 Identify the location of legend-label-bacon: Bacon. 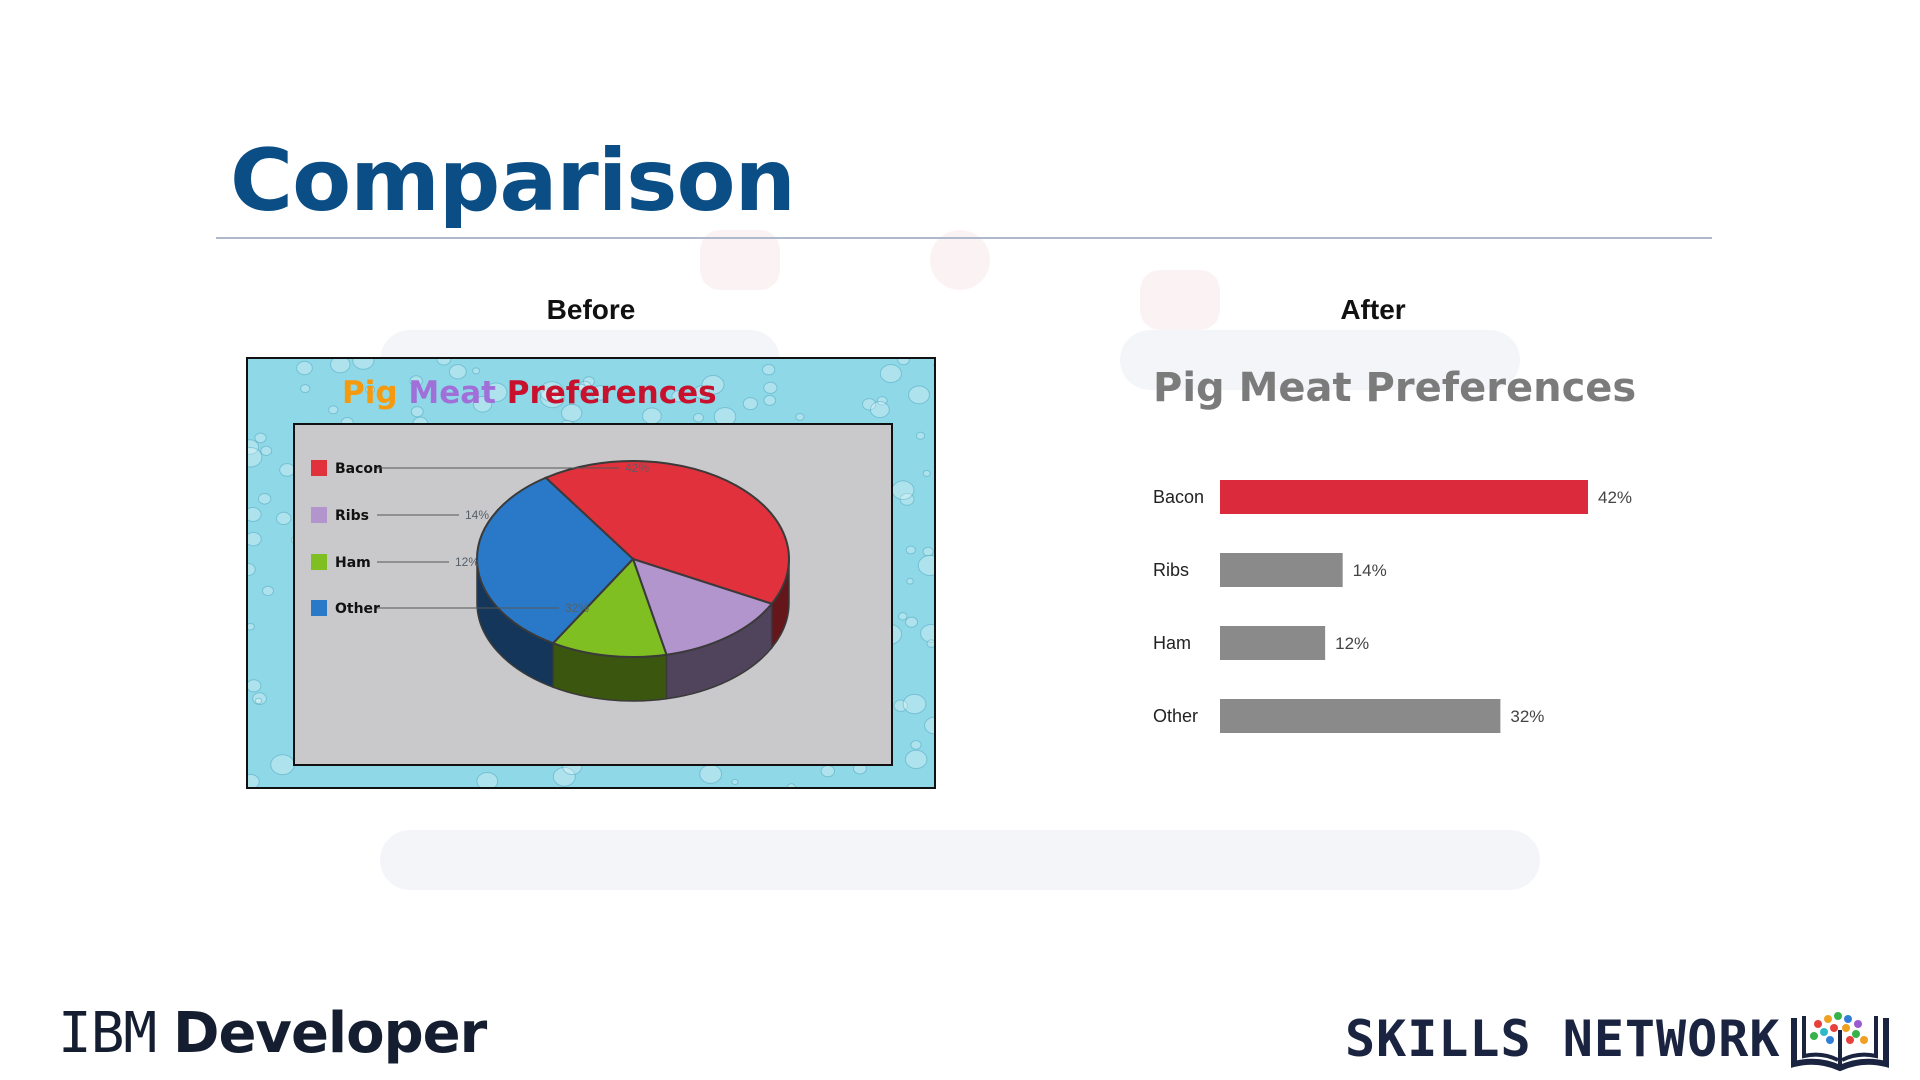
(359, 469).